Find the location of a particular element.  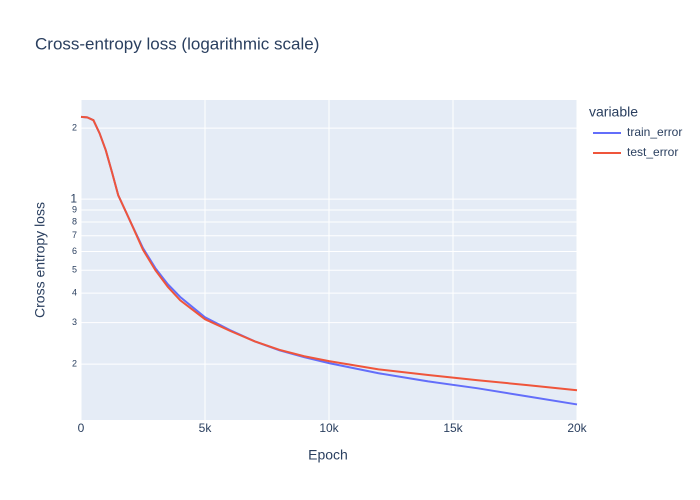

chart-title: Cross-entropy loss (logarithmic scale) is located at coordinates (177, 43).